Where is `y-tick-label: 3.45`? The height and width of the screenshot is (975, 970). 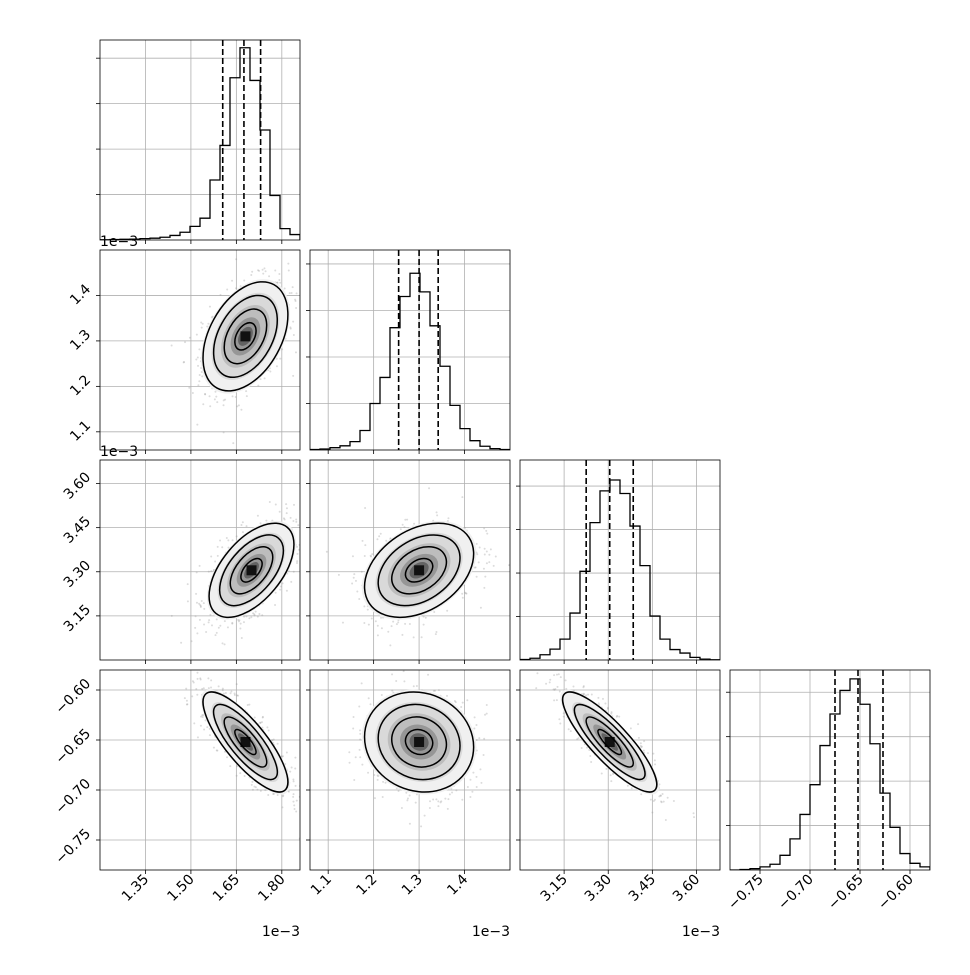
y-tick-label: 3.45 is located at coordinates (77, 530).